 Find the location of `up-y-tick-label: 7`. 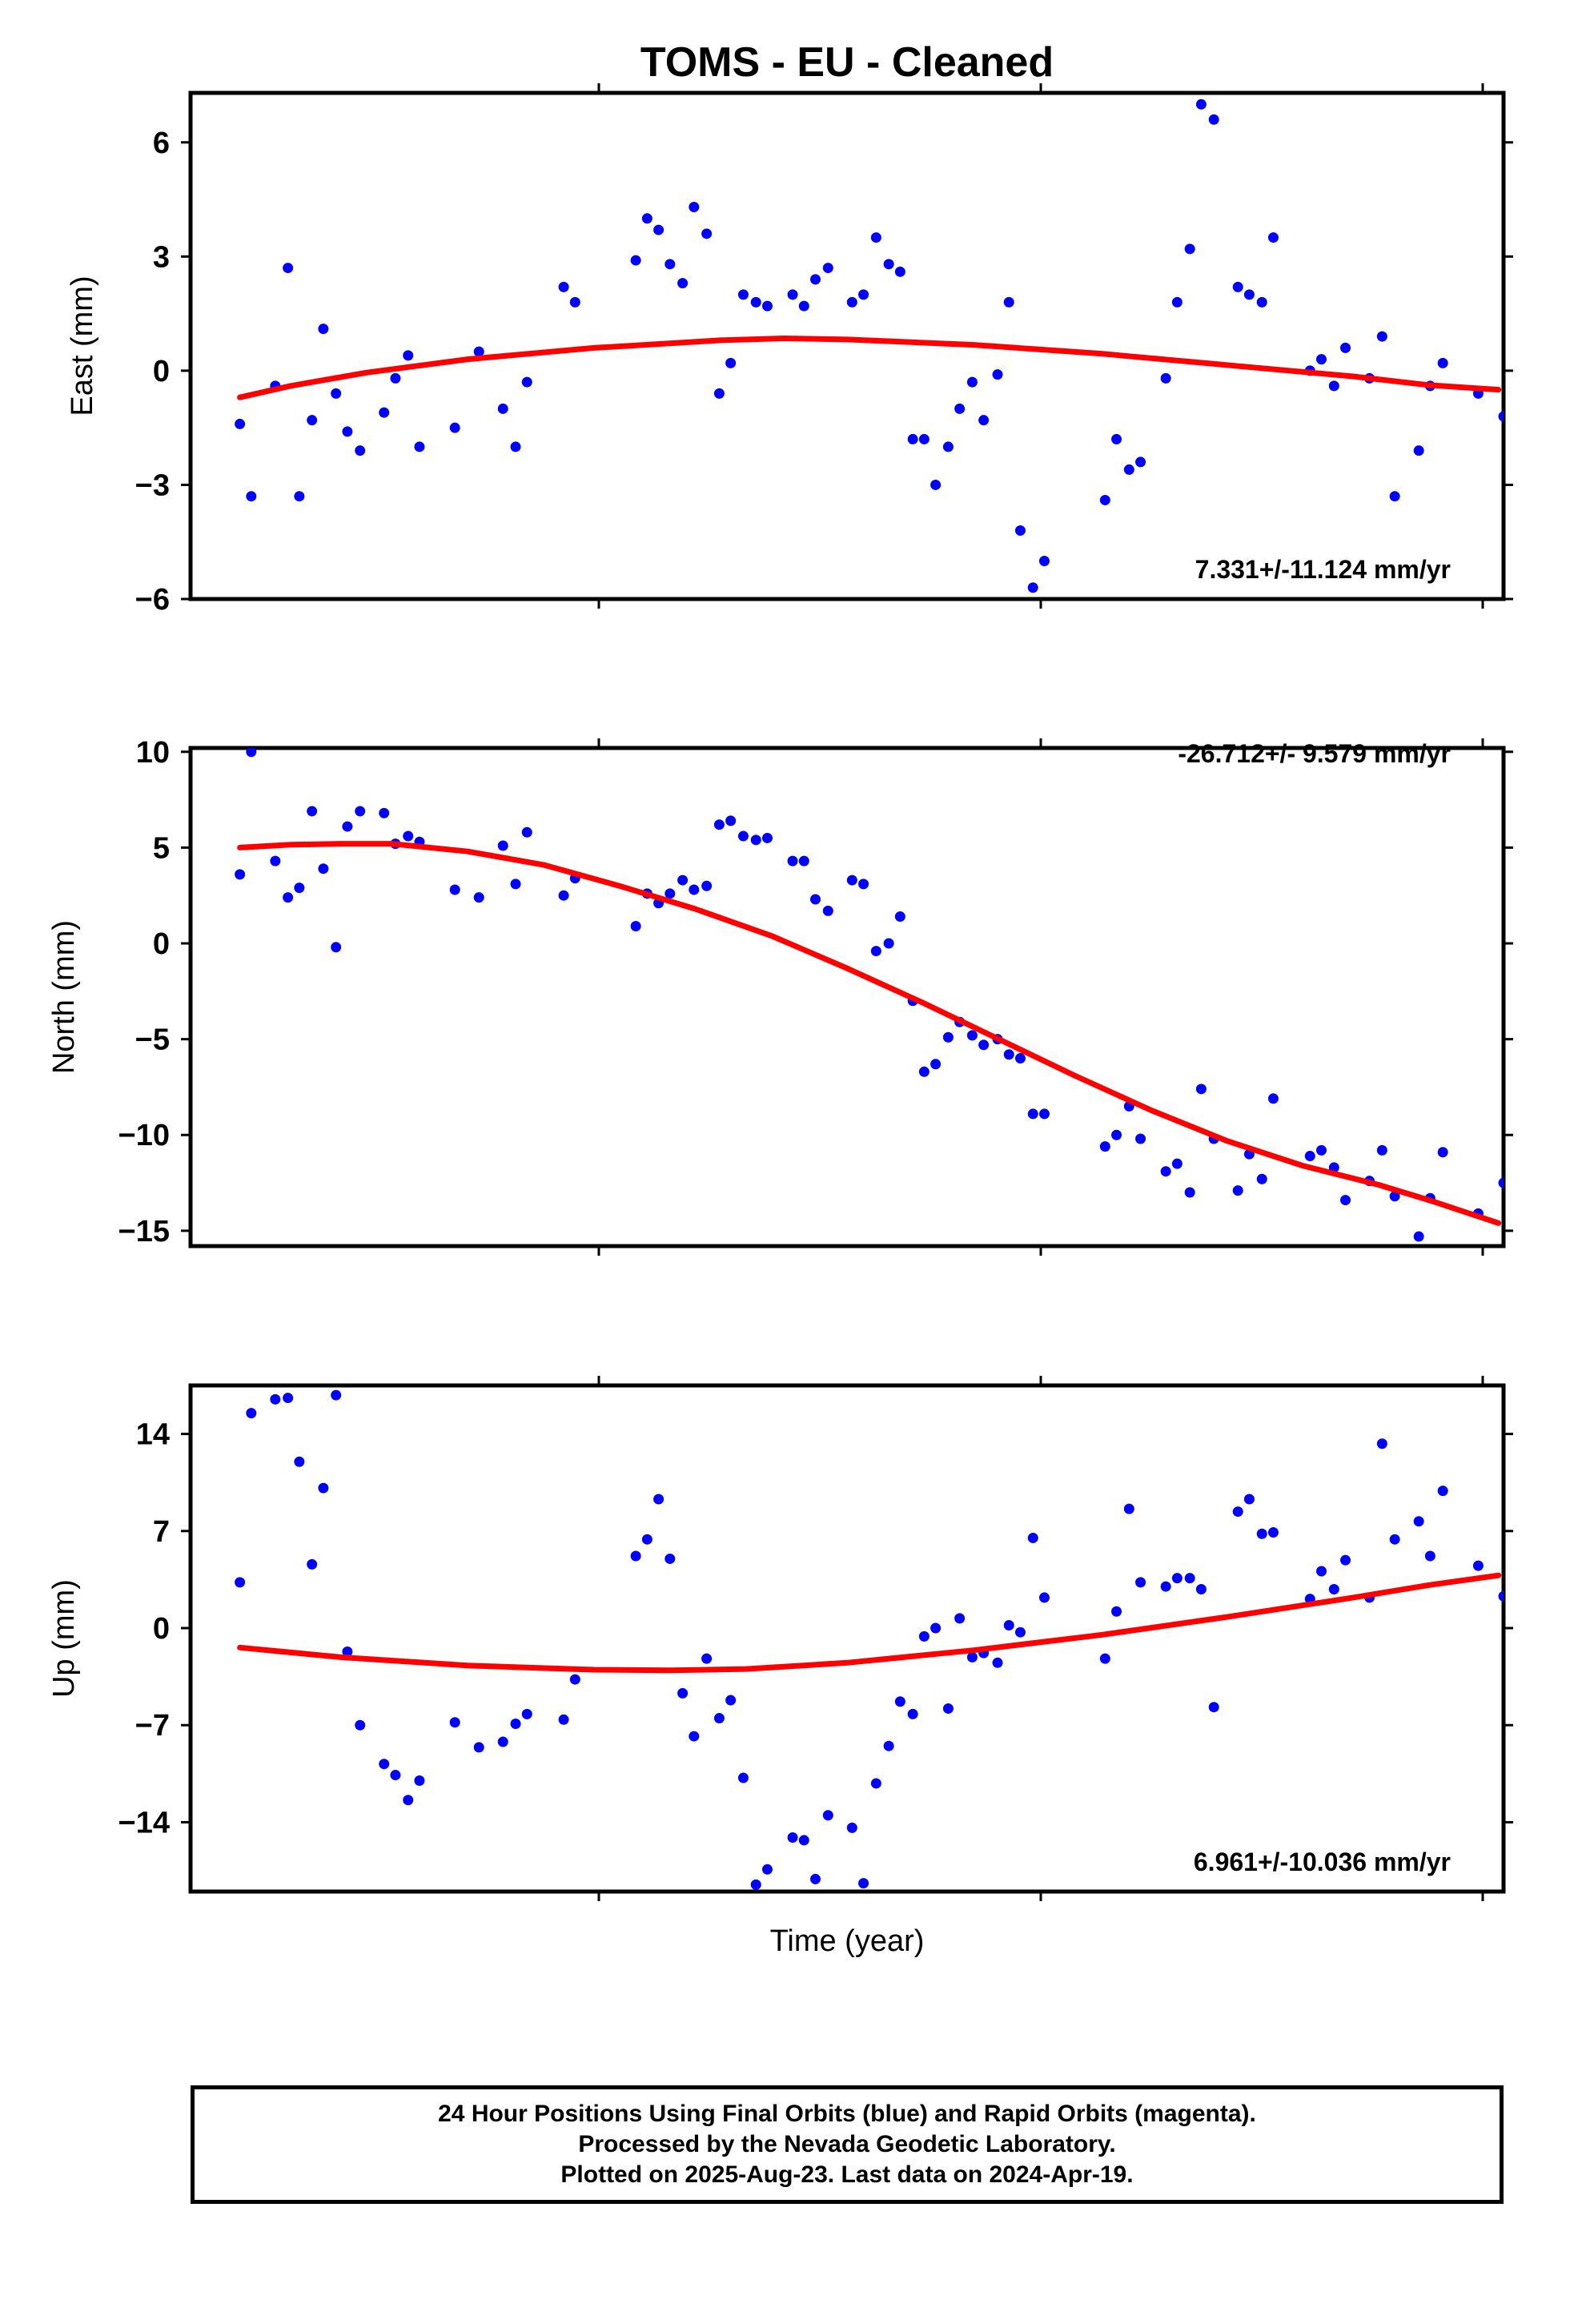

up-y-tick-label: 7 is located at coordinates (161, 1532).